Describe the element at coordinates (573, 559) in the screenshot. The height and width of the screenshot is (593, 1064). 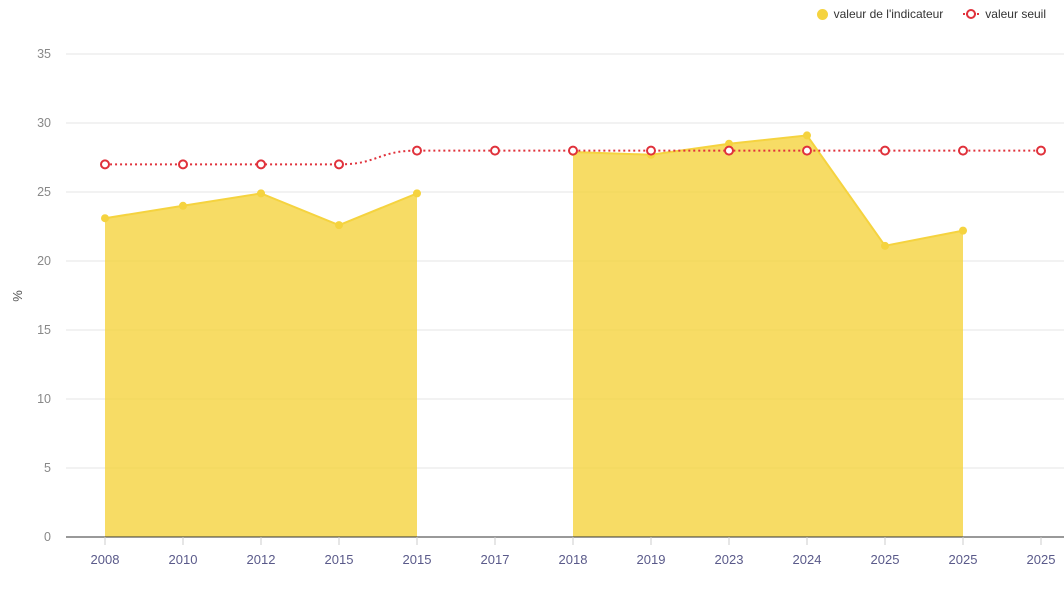
I see `x-tick-label: 2018` at that location.